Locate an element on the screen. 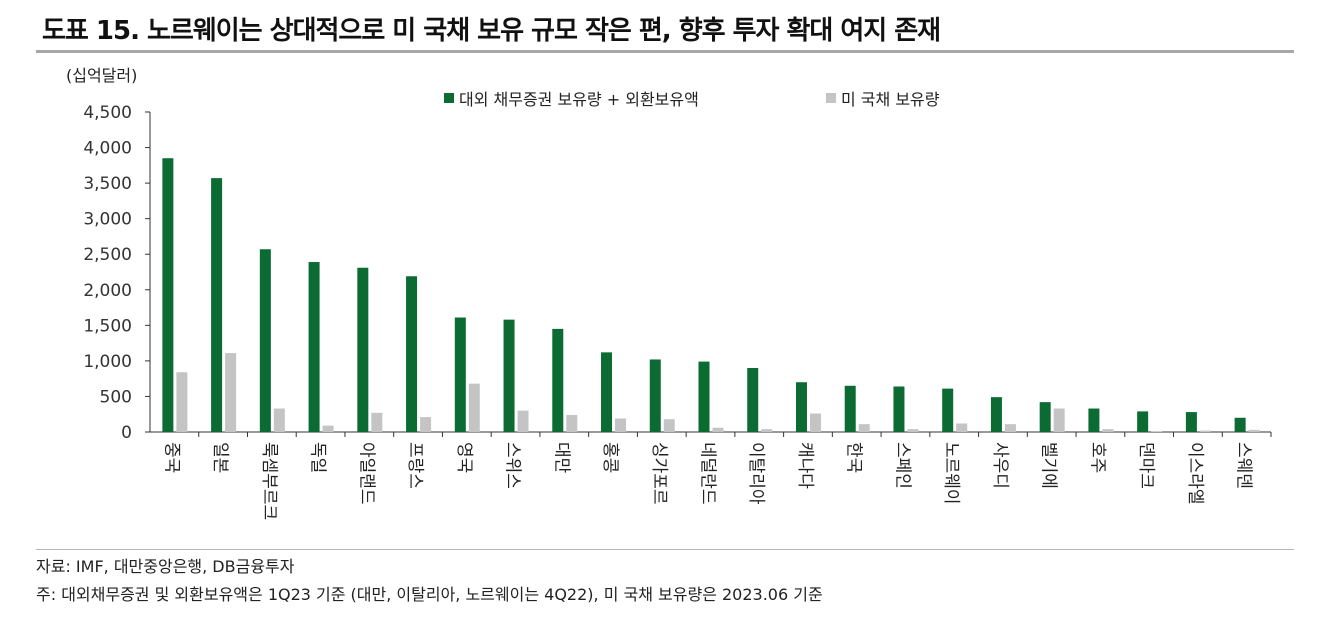 The height and width of the screenshot is (630, 1317). legend-swatch-series2 is located at coordinates (831, 98).